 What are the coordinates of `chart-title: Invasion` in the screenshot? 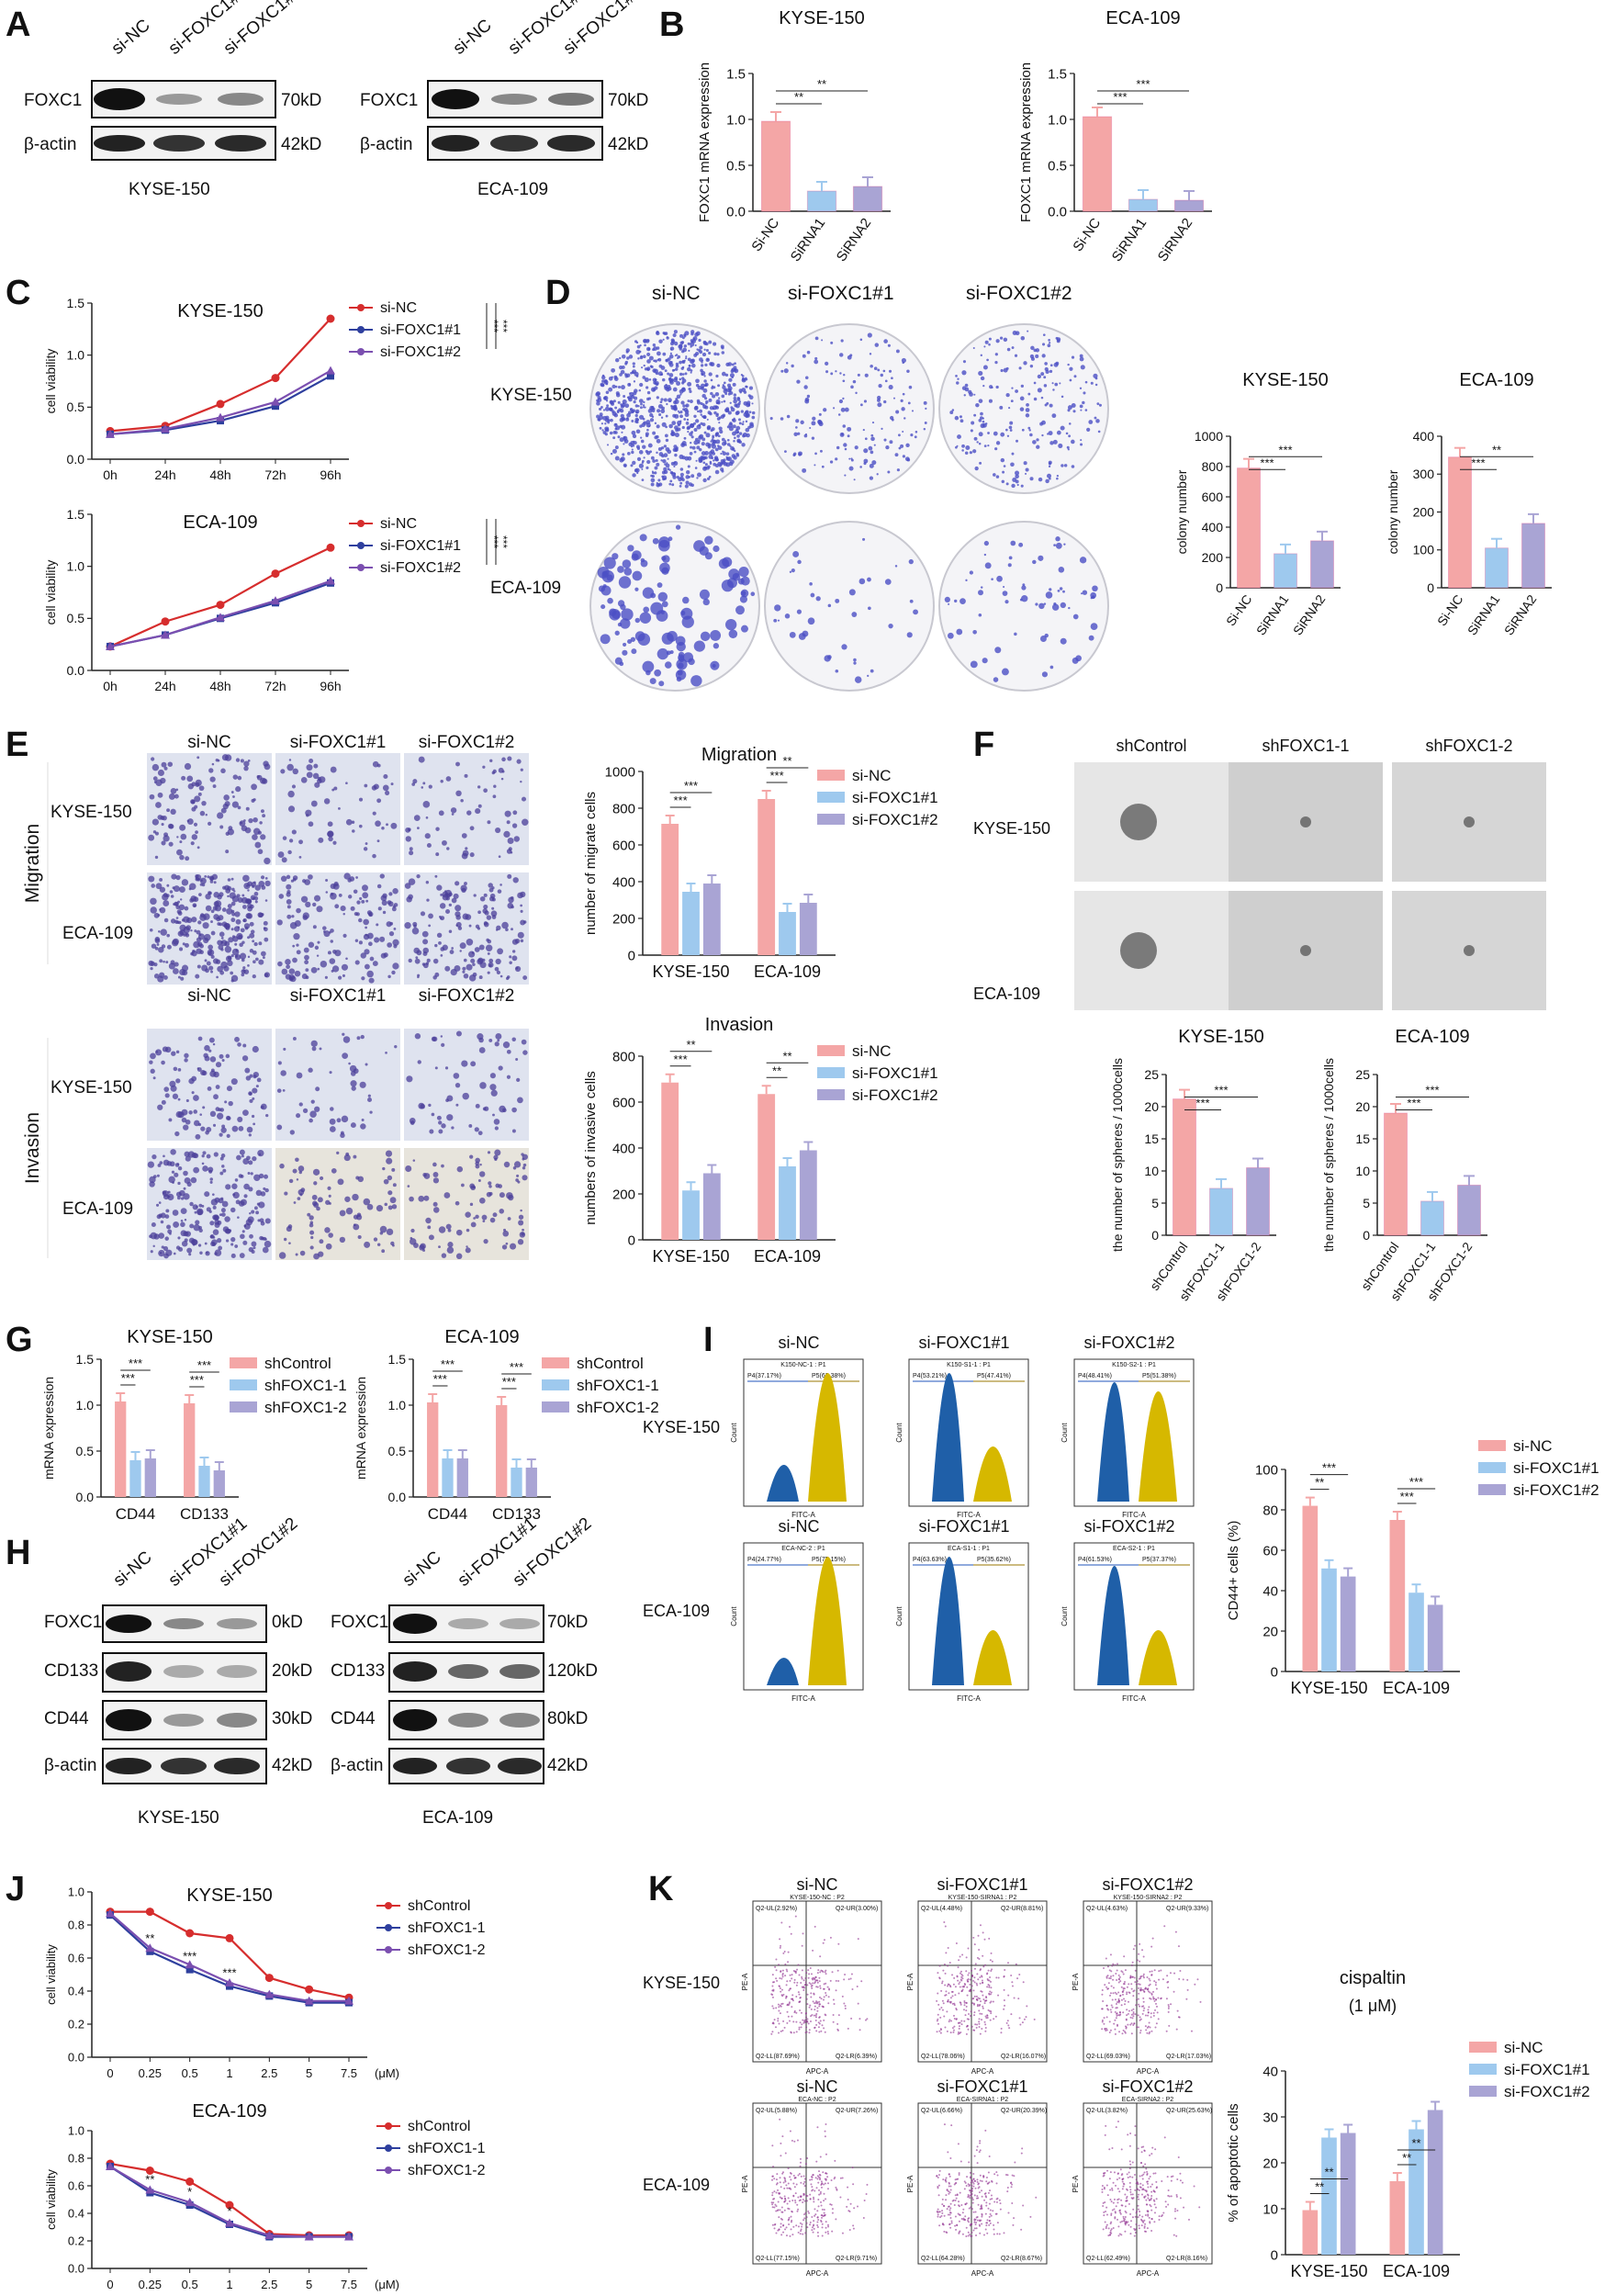 It's located at (740, 1025).